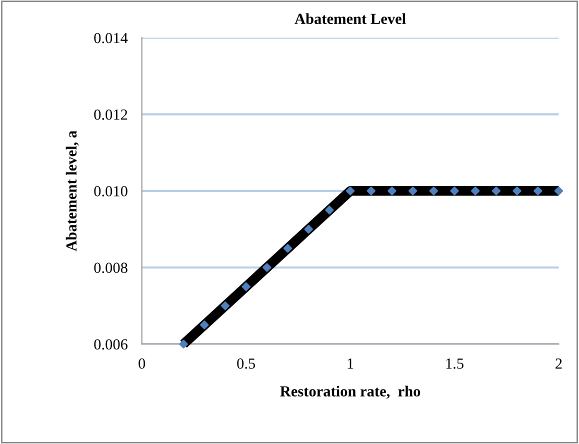 The image size is (579, 444). I want to click on x-tick-label: 2, so click(559, 363).